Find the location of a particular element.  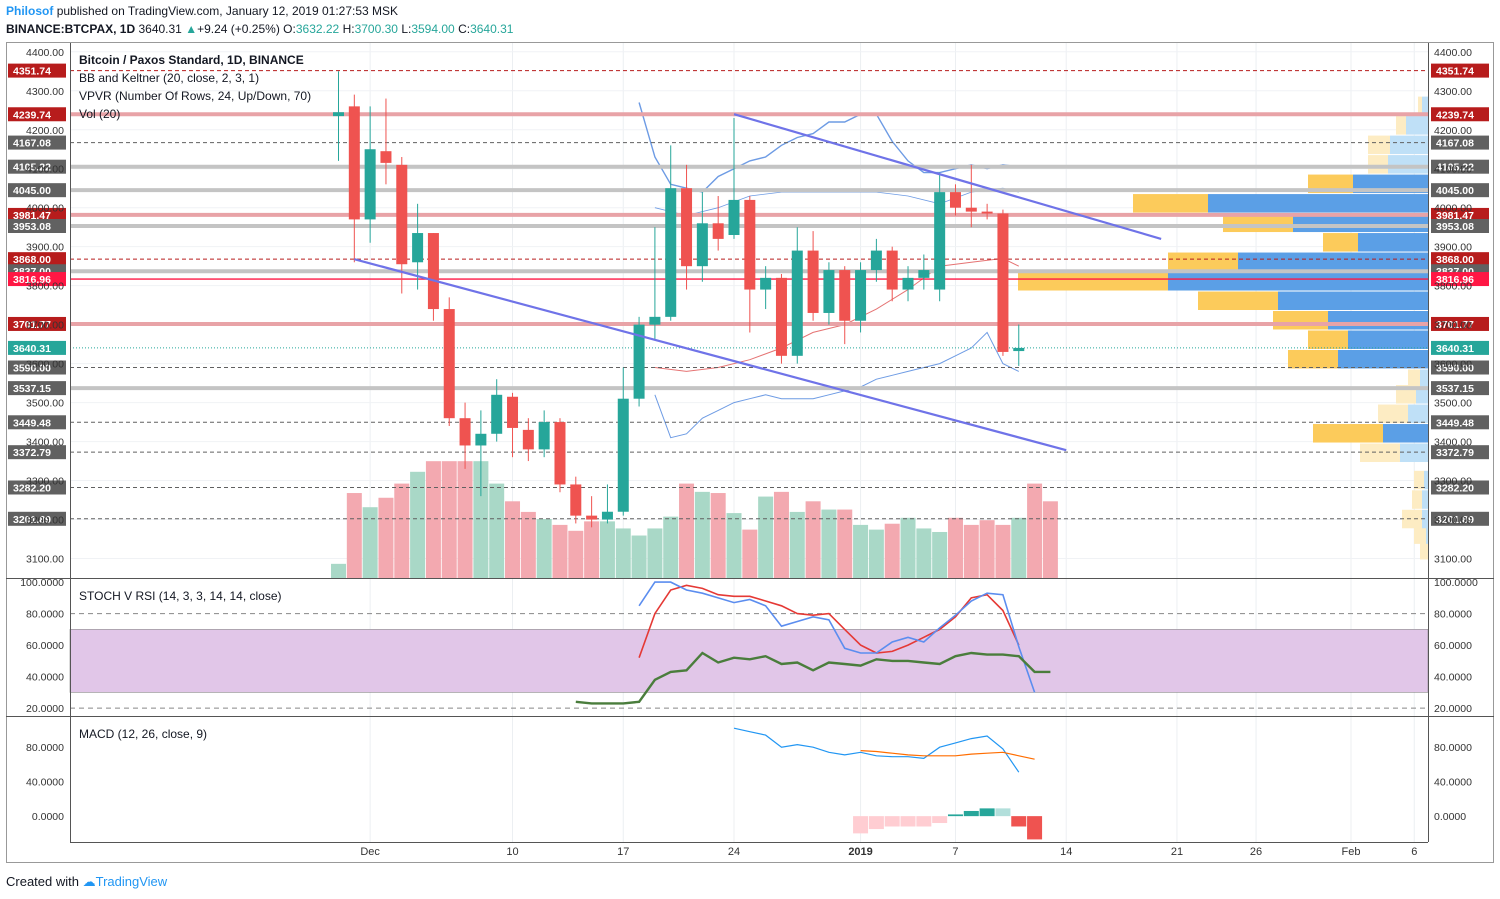

vpvr-profile is located at coordinates (1223, 328).